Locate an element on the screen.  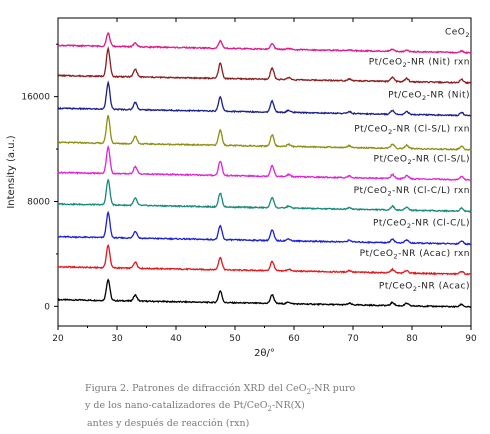
series-label-5: Pt/CeO2-NR (Cl-S/L) is located at coordinates (422, 161).